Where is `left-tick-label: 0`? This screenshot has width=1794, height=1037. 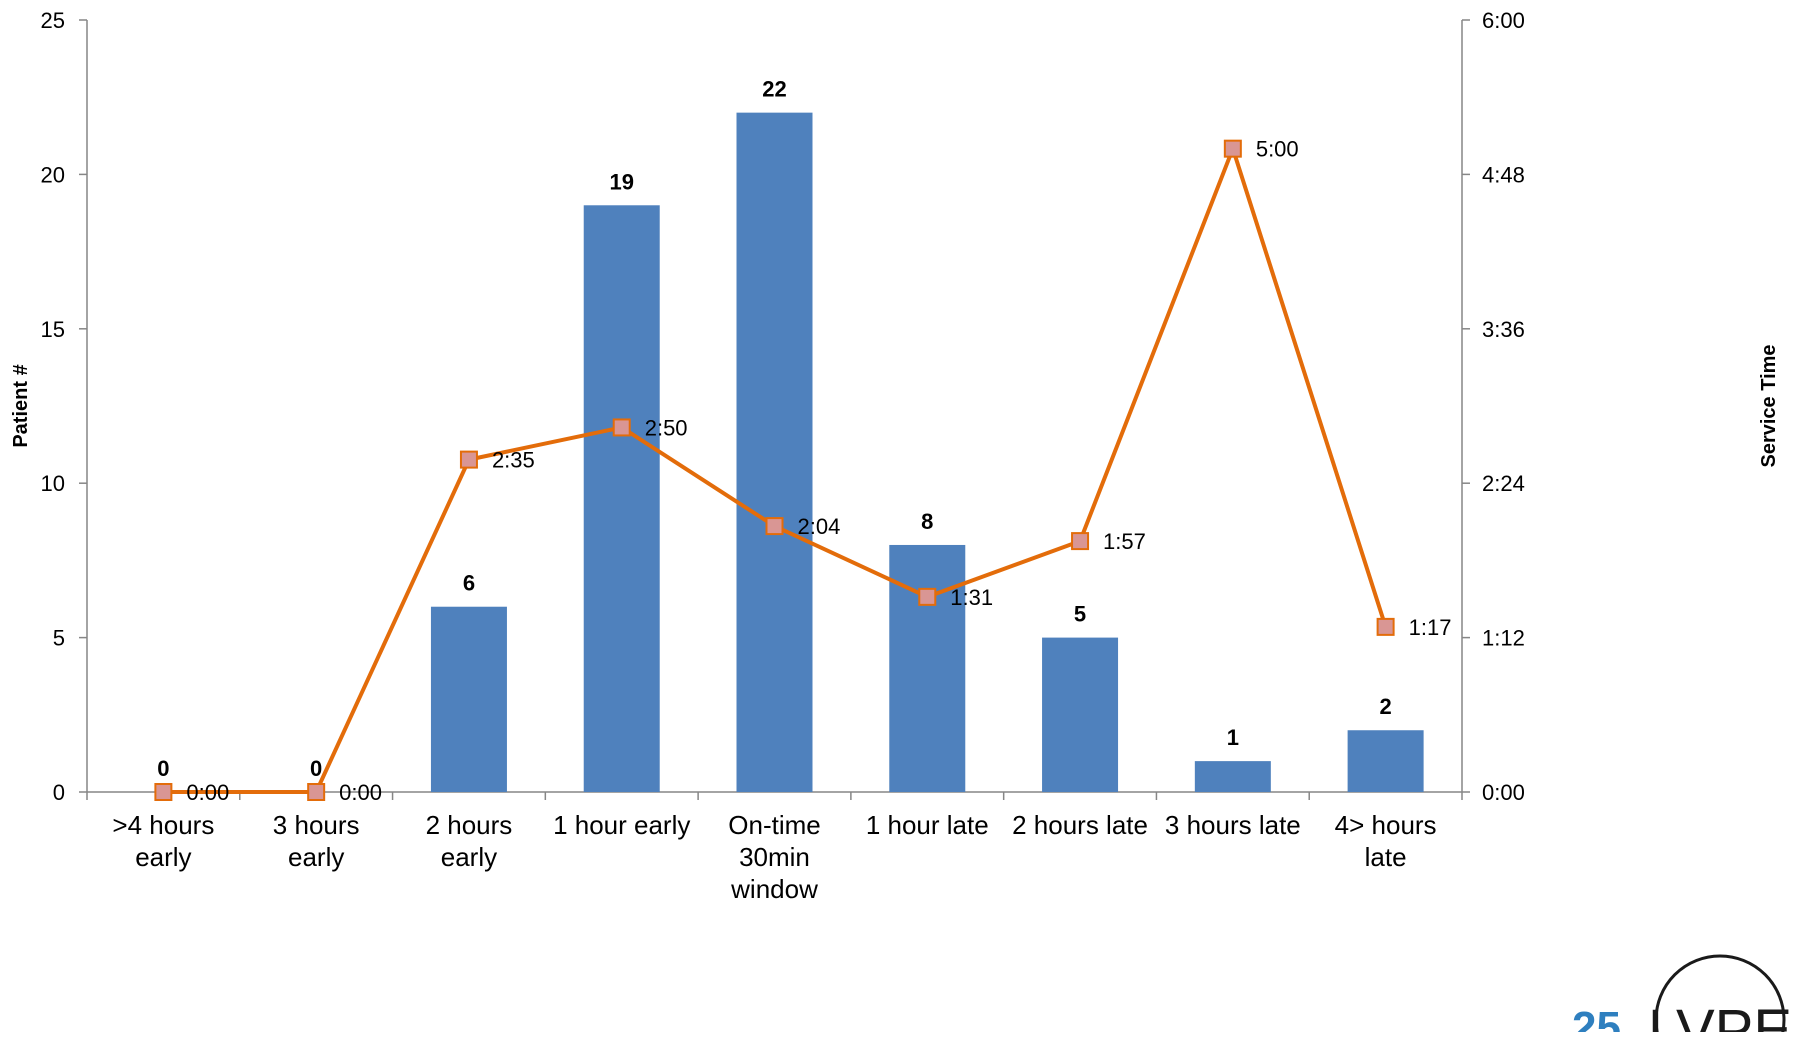 left-tick-label: 0 is located at coordinates (59, 792).